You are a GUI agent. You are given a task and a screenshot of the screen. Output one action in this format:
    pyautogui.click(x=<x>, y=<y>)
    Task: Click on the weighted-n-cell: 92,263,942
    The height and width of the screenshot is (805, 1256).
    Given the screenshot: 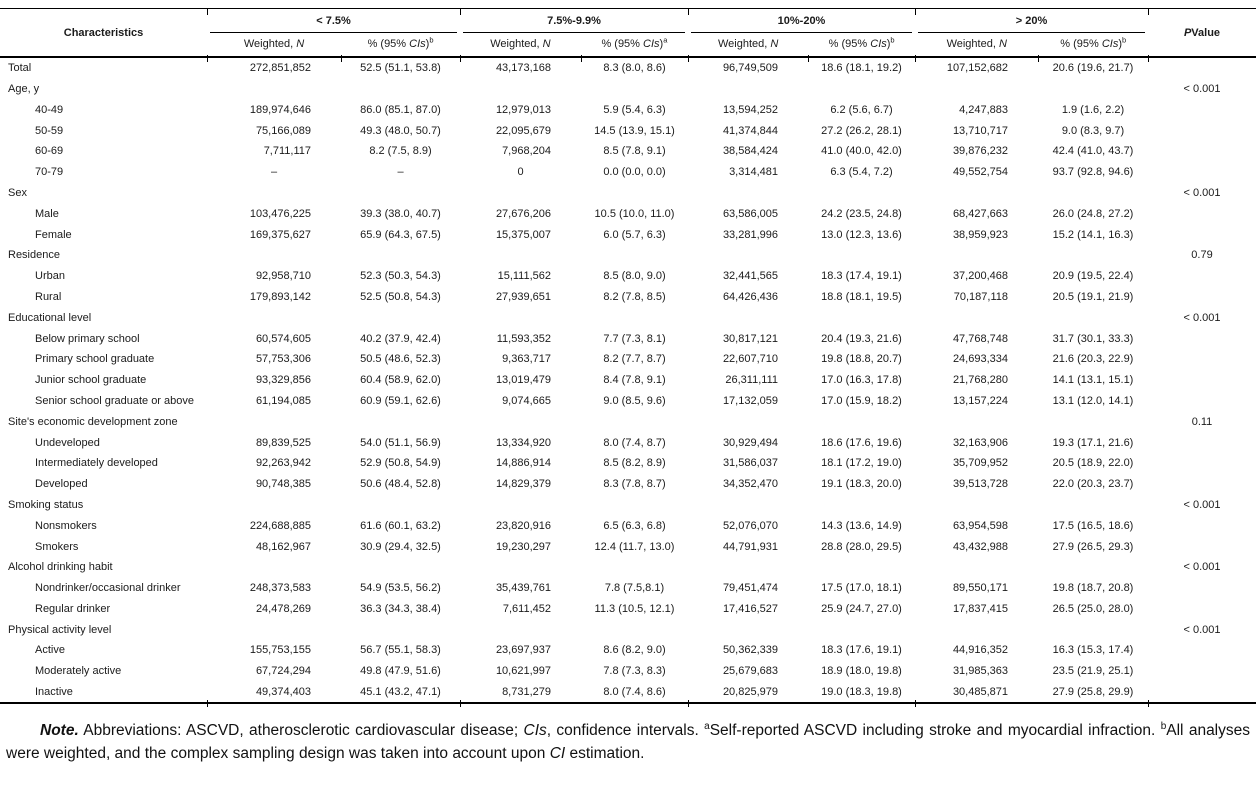 What is the action you would take?
    pyautogui.click(x=283, y=463)
    